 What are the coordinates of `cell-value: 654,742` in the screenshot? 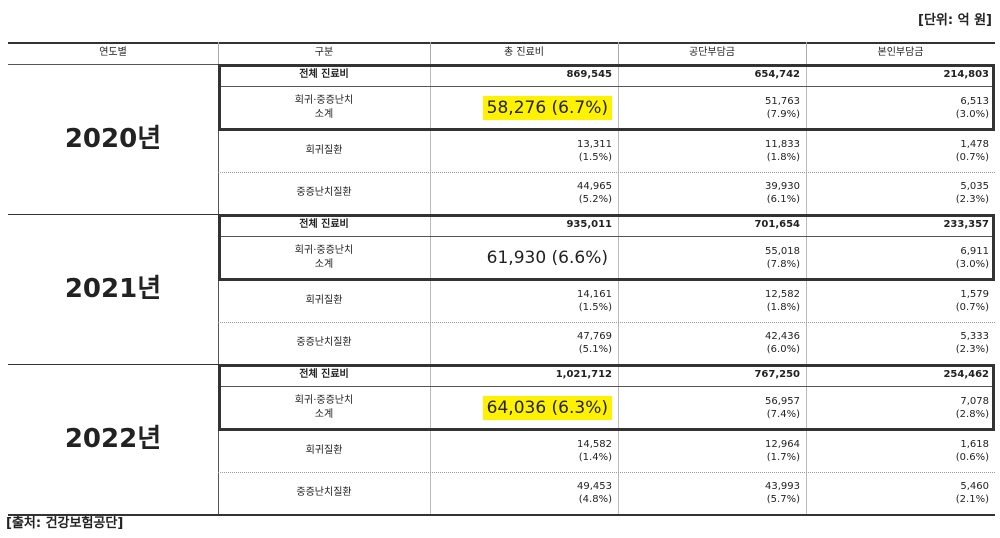 It's located at (777, 74).